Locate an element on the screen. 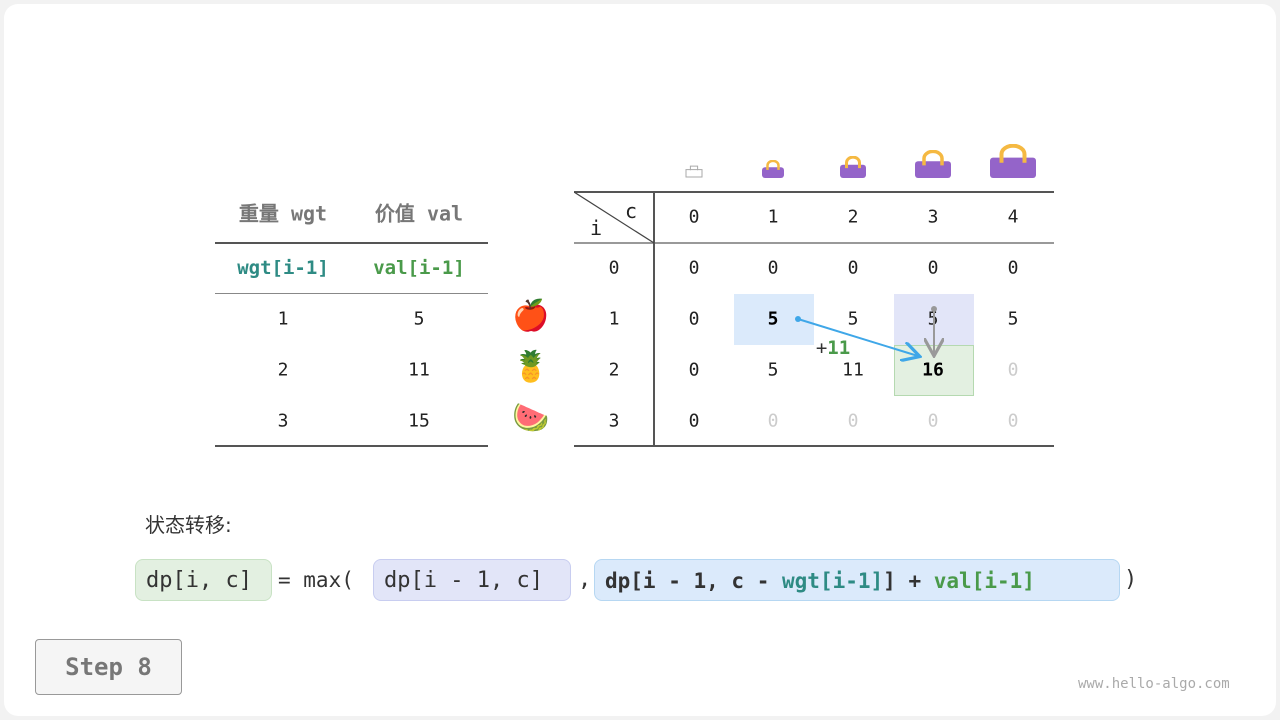 The image size is (1280, 720). header-weight: 重量 wgt is located at coordinates (283, 213).